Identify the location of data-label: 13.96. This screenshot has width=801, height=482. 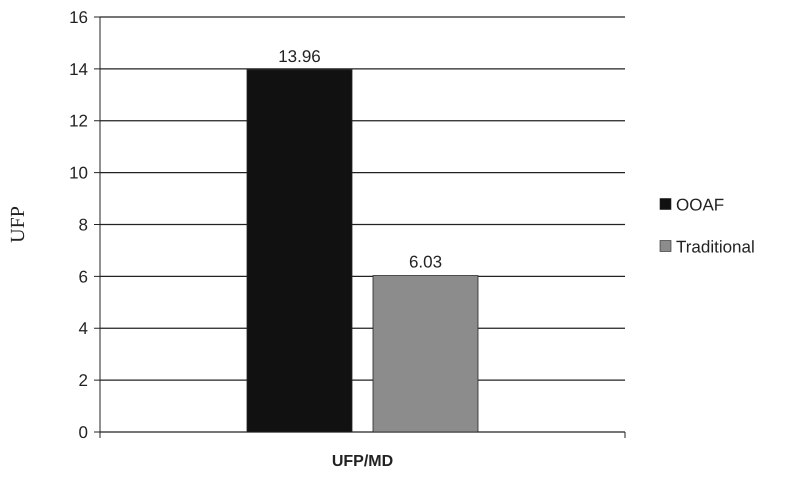
(299, 56).